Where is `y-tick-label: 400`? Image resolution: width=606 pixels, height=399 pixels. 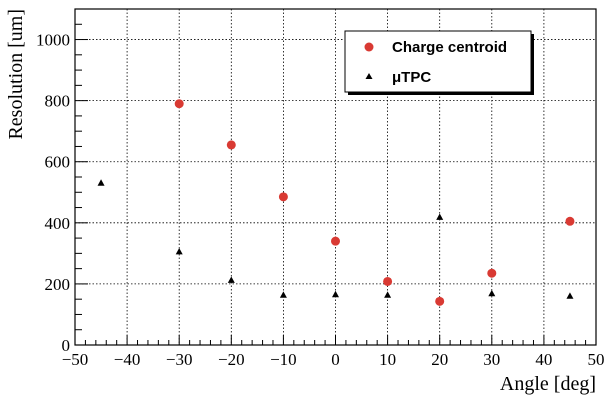
y-tick-label: 400 is located at coordinates (58, 223).